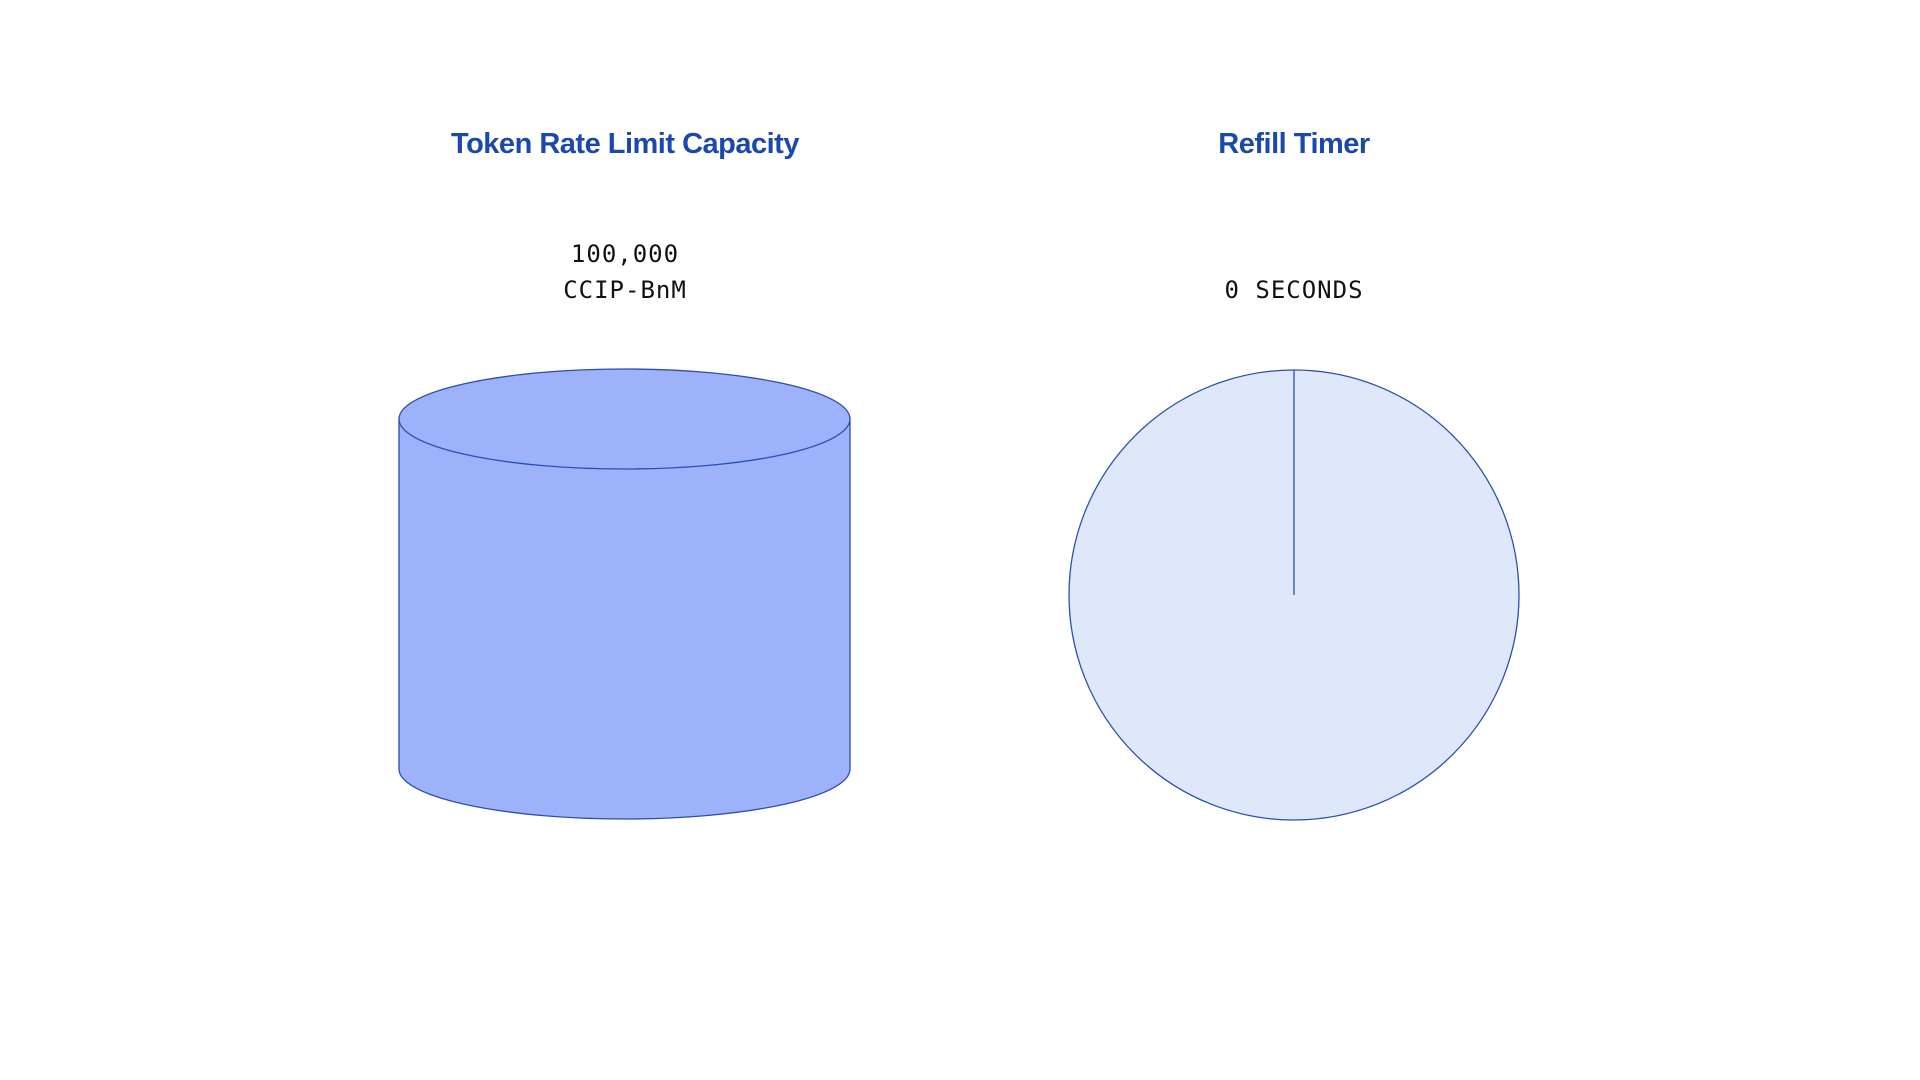 Image resolution: width=1920 pixels, height=1080 pixels. I want to click on bucket-cylinder, so click(624, 594).